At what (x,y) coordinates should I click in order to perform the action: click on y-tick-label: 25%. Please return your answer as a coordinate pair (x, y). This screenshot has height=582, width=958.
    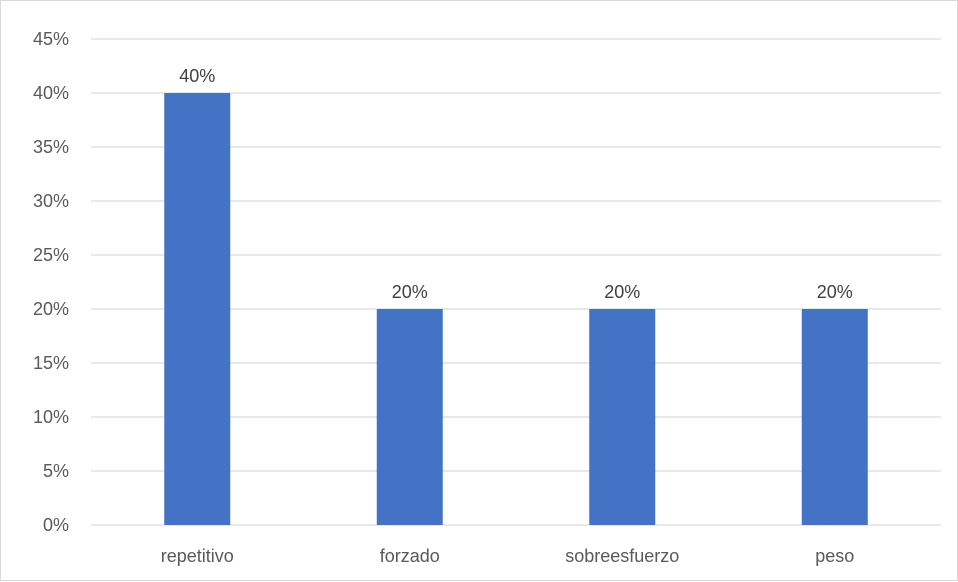
    Looking at the image, I should click on (51, 255).